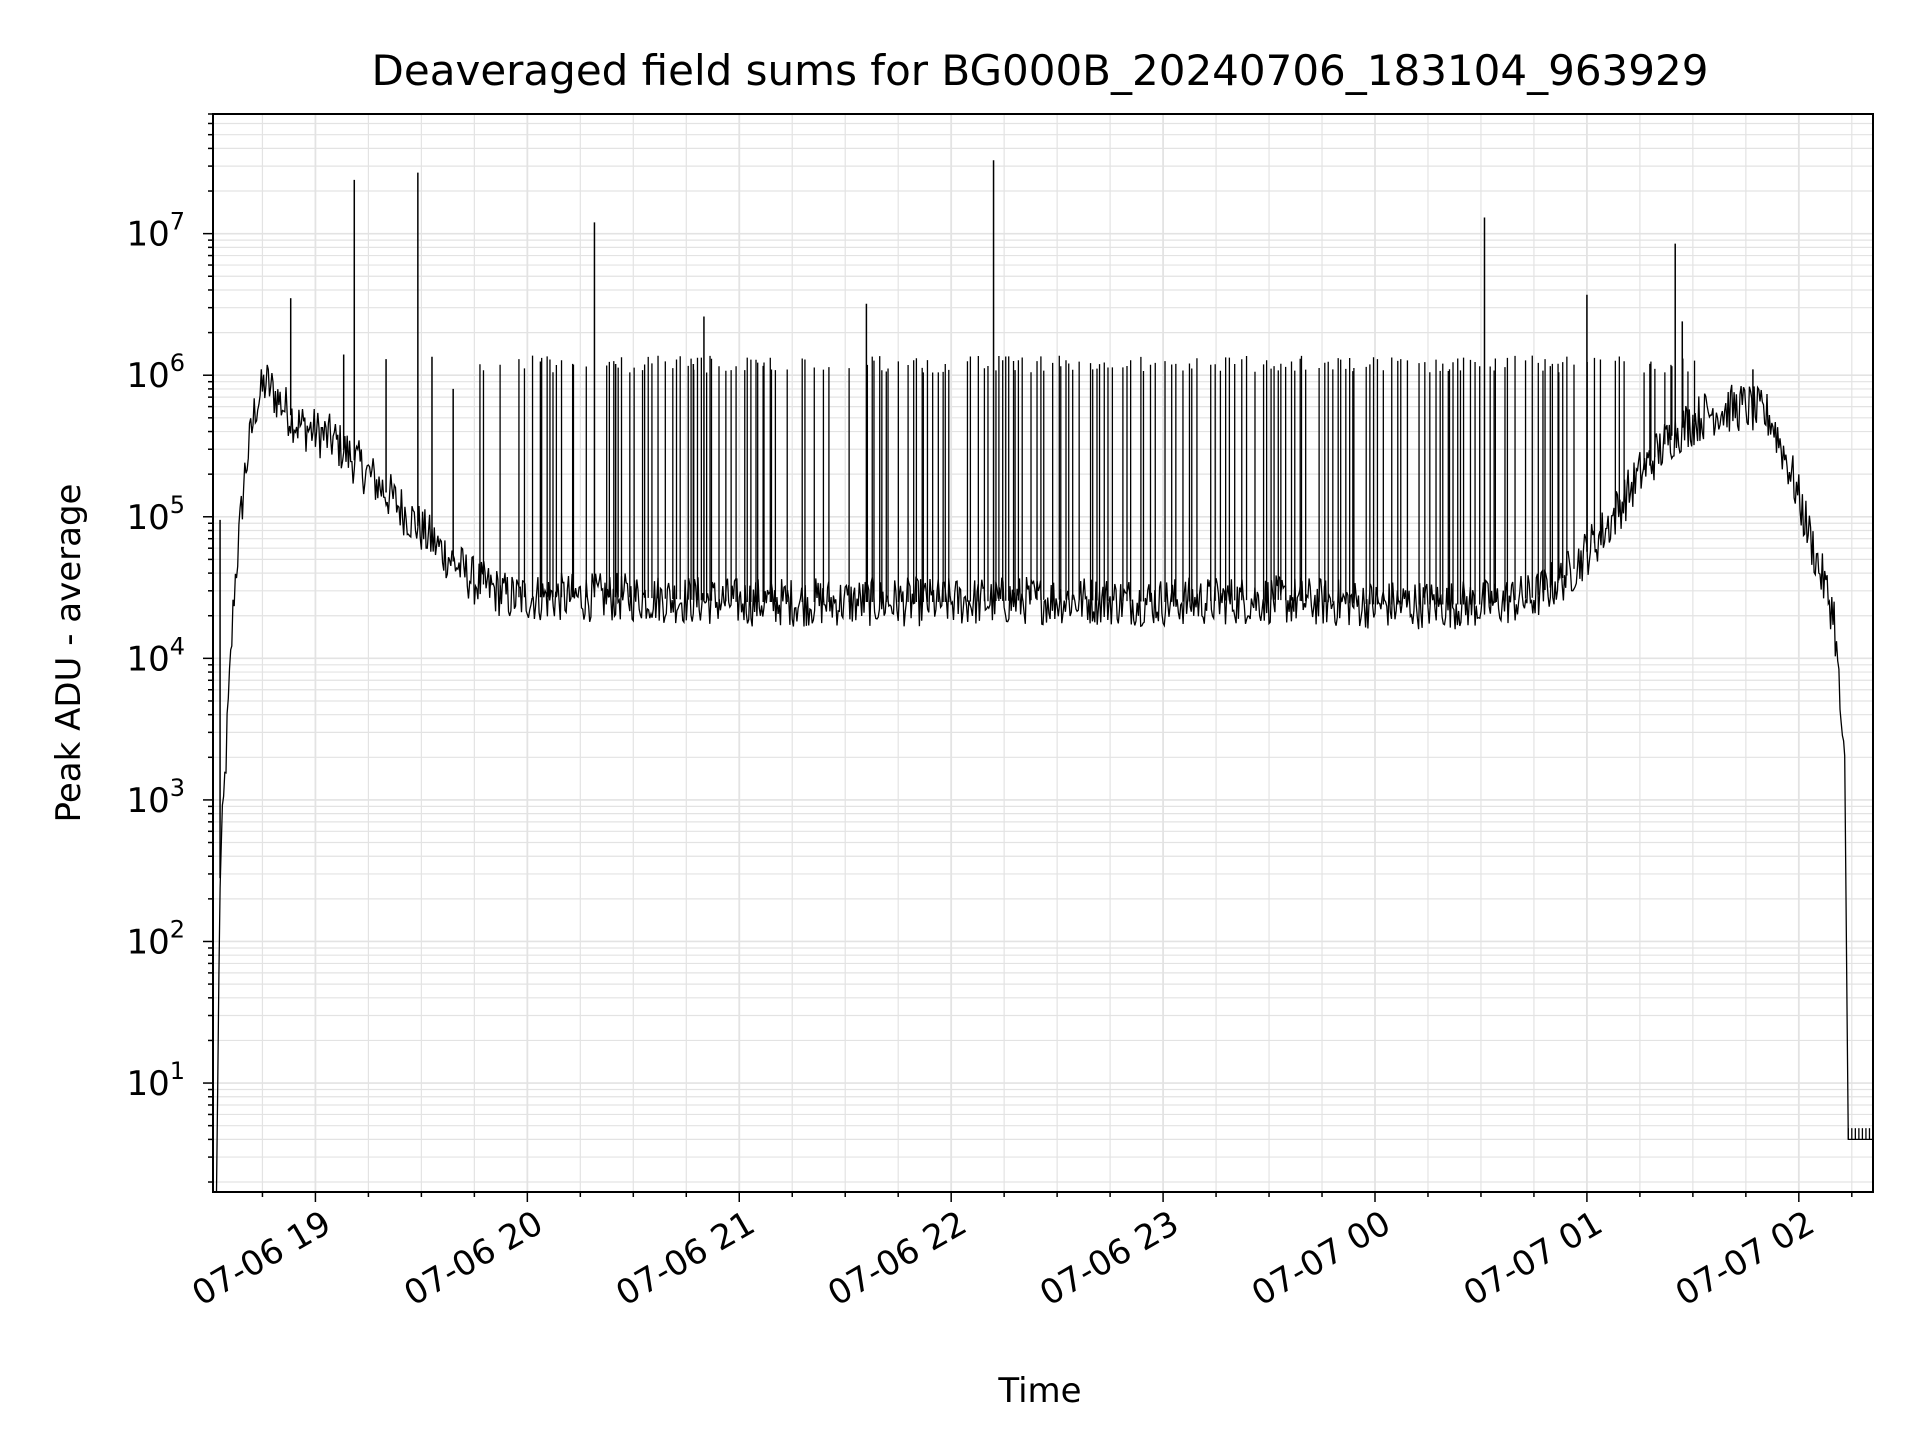 The image size is (1920, 1440). What do you see at coordinates (155, 938) in the screenshot?
I see `y-tick-label: 10²` at bounding box center [155, 938].